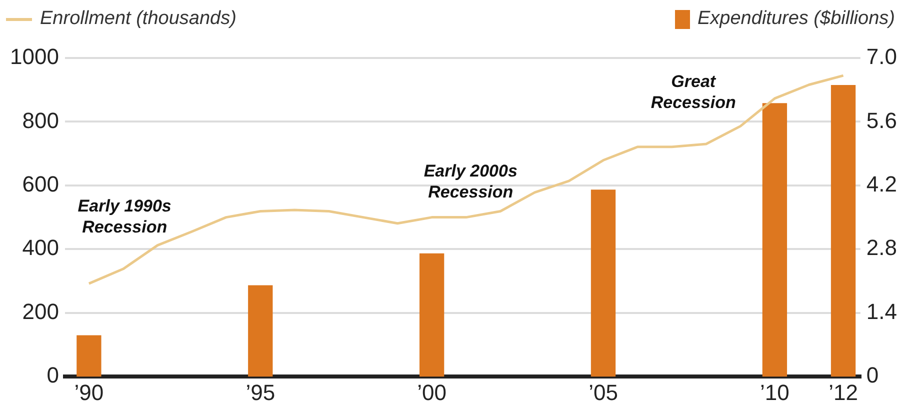 This screenshot has height=411, width=909. What do you see at coordinates (40, 184) in the screenshot?
I see `y-tick-label: 600` at bounding box center [40, 184].